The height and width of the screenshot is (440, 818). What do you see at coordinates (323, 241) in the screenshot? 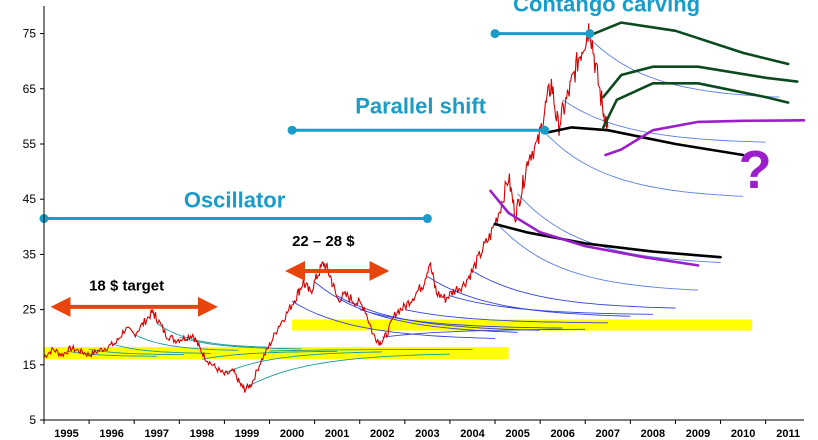
I see `range-label-1: 22 – 28 $` at bounding box center [323, 241].